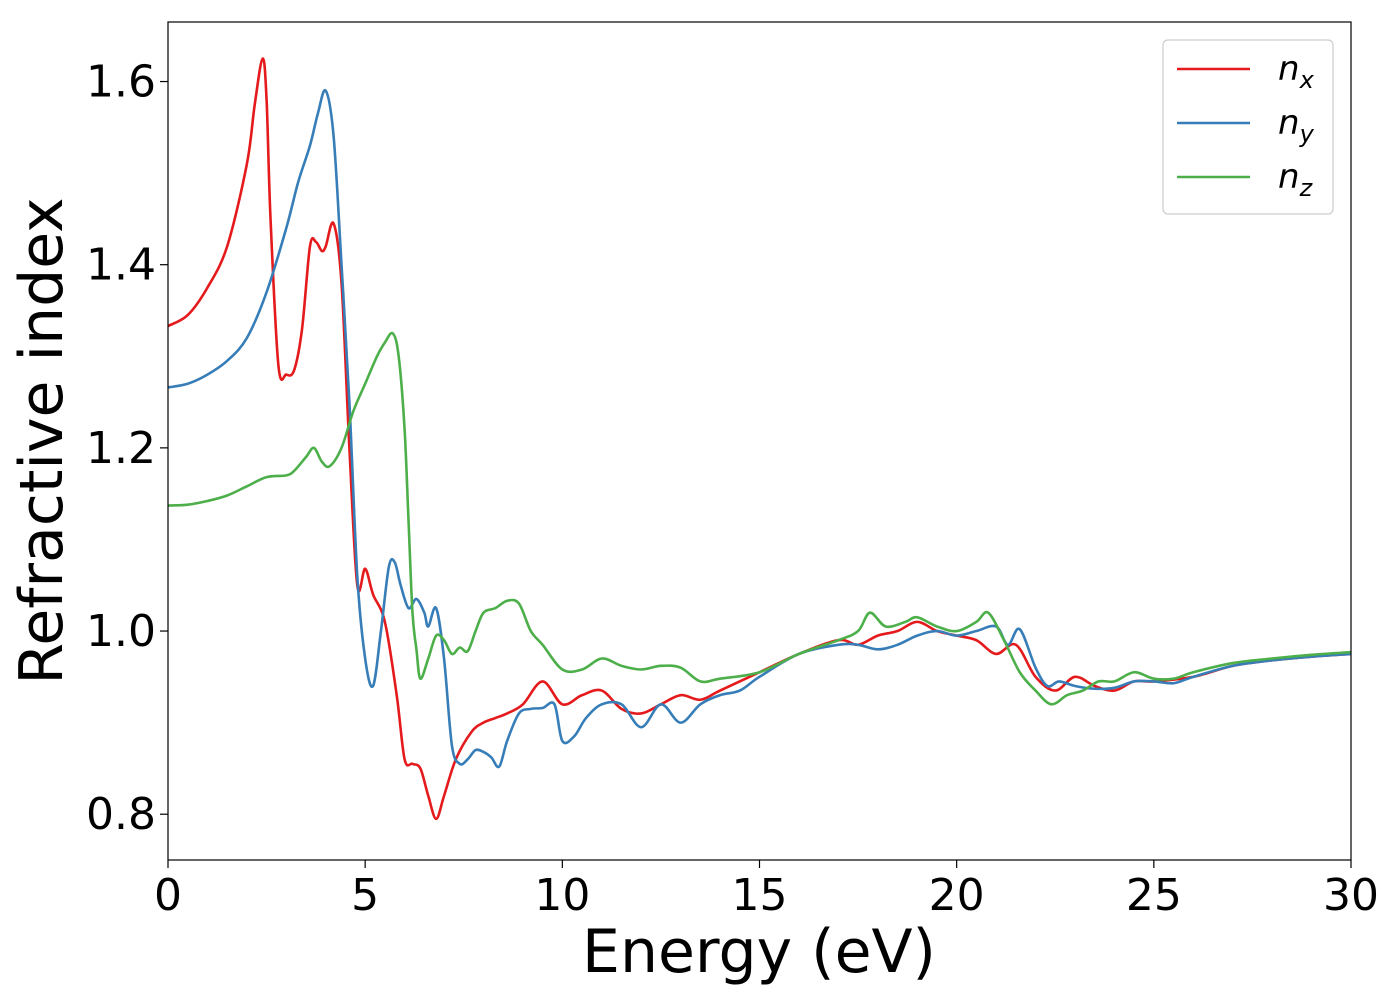  I want to click on x-tick-label: 20, so click(957, 895).